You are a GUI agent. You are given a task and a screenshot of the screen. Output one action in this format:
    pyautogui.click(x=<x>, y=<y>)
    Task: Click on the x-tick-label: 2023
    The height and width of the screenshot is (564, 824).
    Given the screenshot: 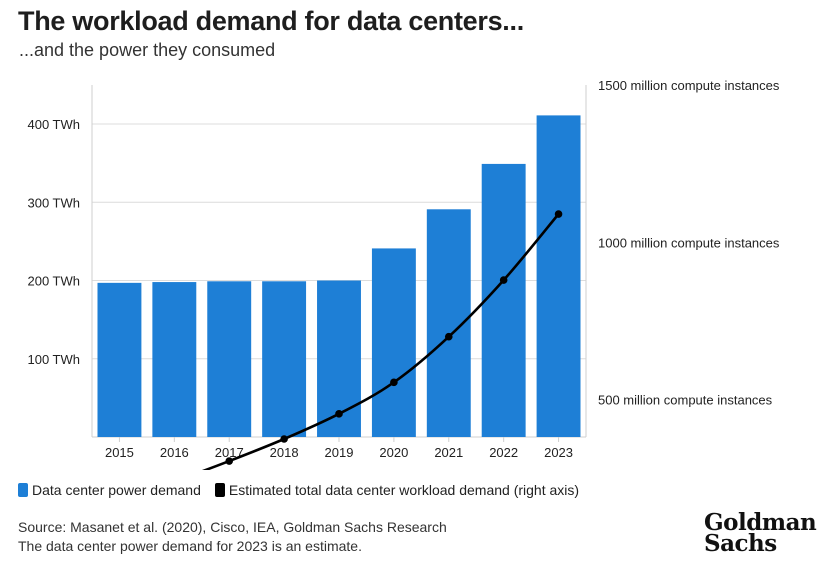 What is the action you would take?
    pyautogui.click(x=558, y=452)
    